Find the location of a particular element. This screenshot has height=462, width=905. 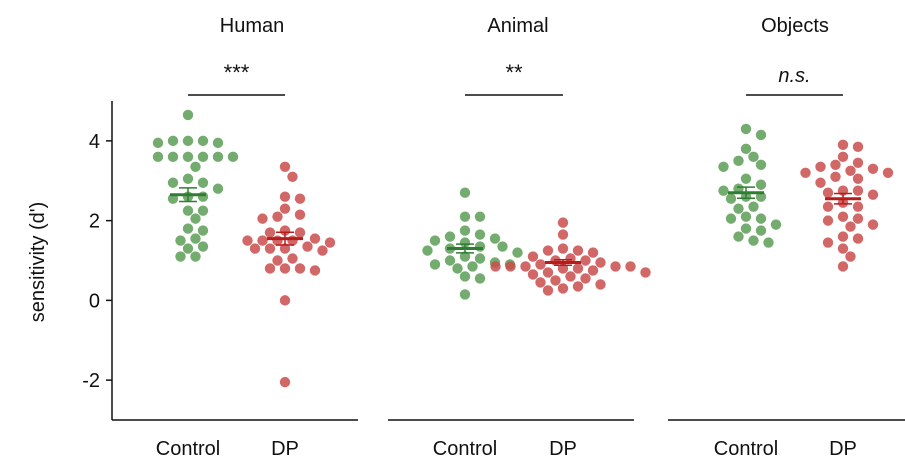

y-tick-label: -2 is located at coordinates (91, 381).